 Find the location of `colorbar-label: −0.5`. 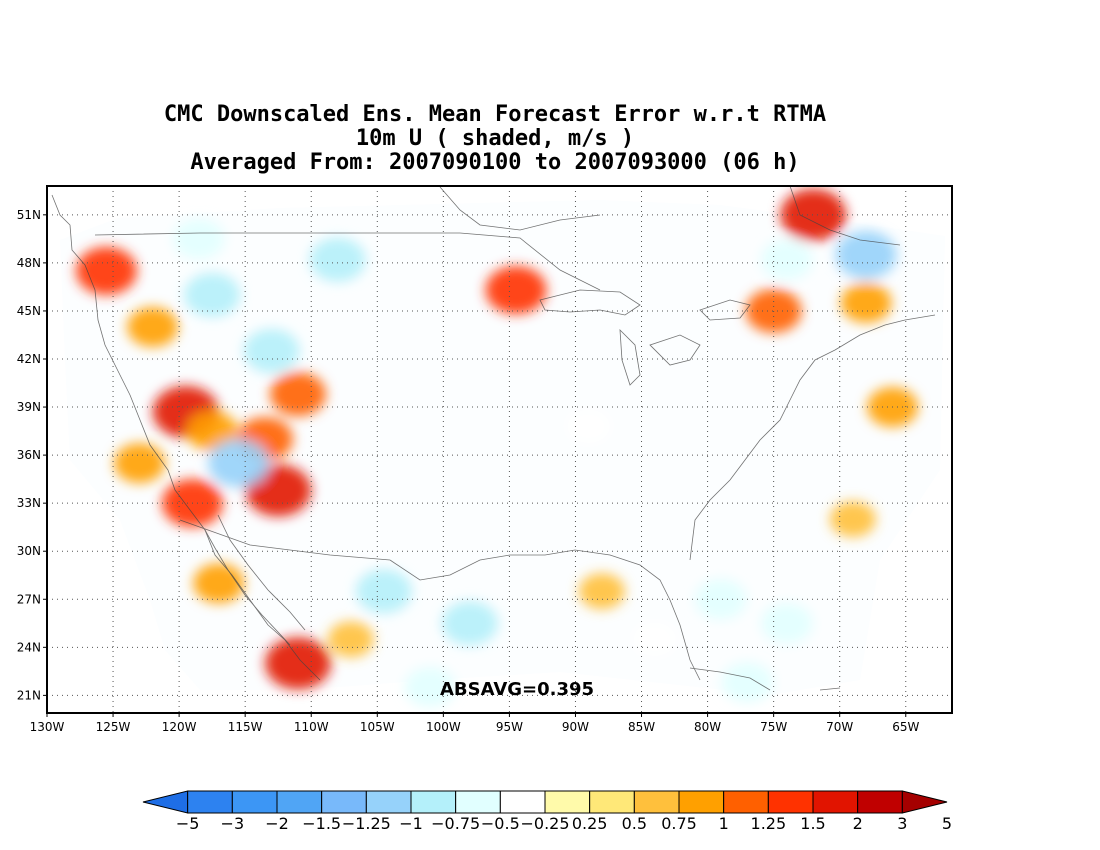

colorbar-label: −0.5 is located at coordinates (500, 823).